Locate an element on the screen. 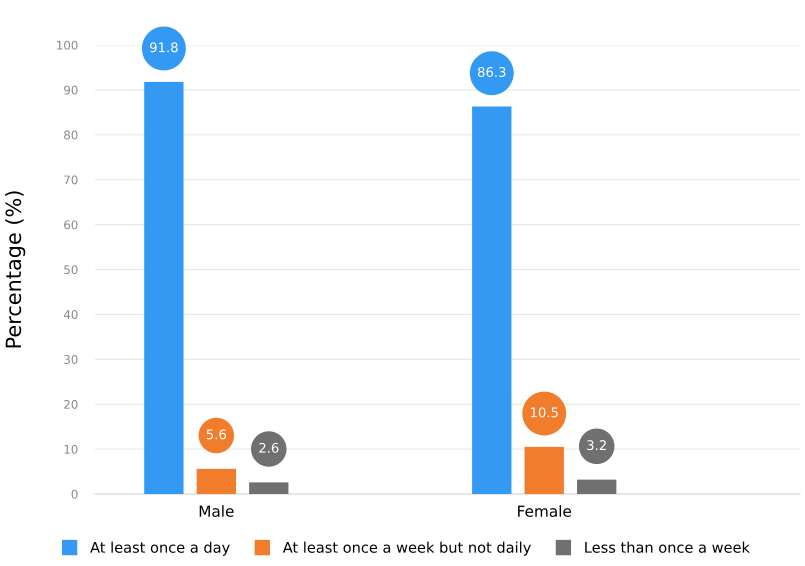 The height and width of the screenshot is (566, 805). y-tick-label: 60 is located at coordinates (71, 225).